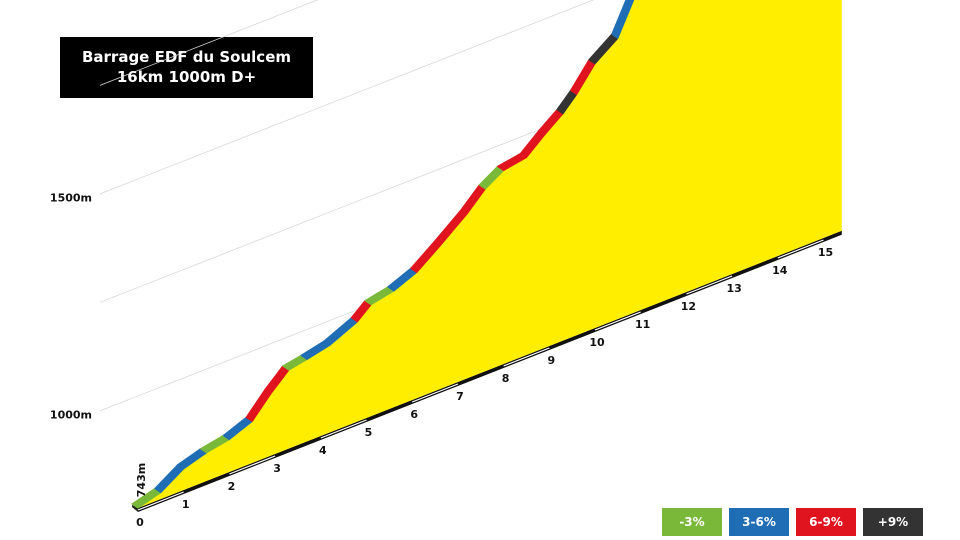 The image size is (960, 540). I want to click on x-tick-label: 11, so click(642, 324).